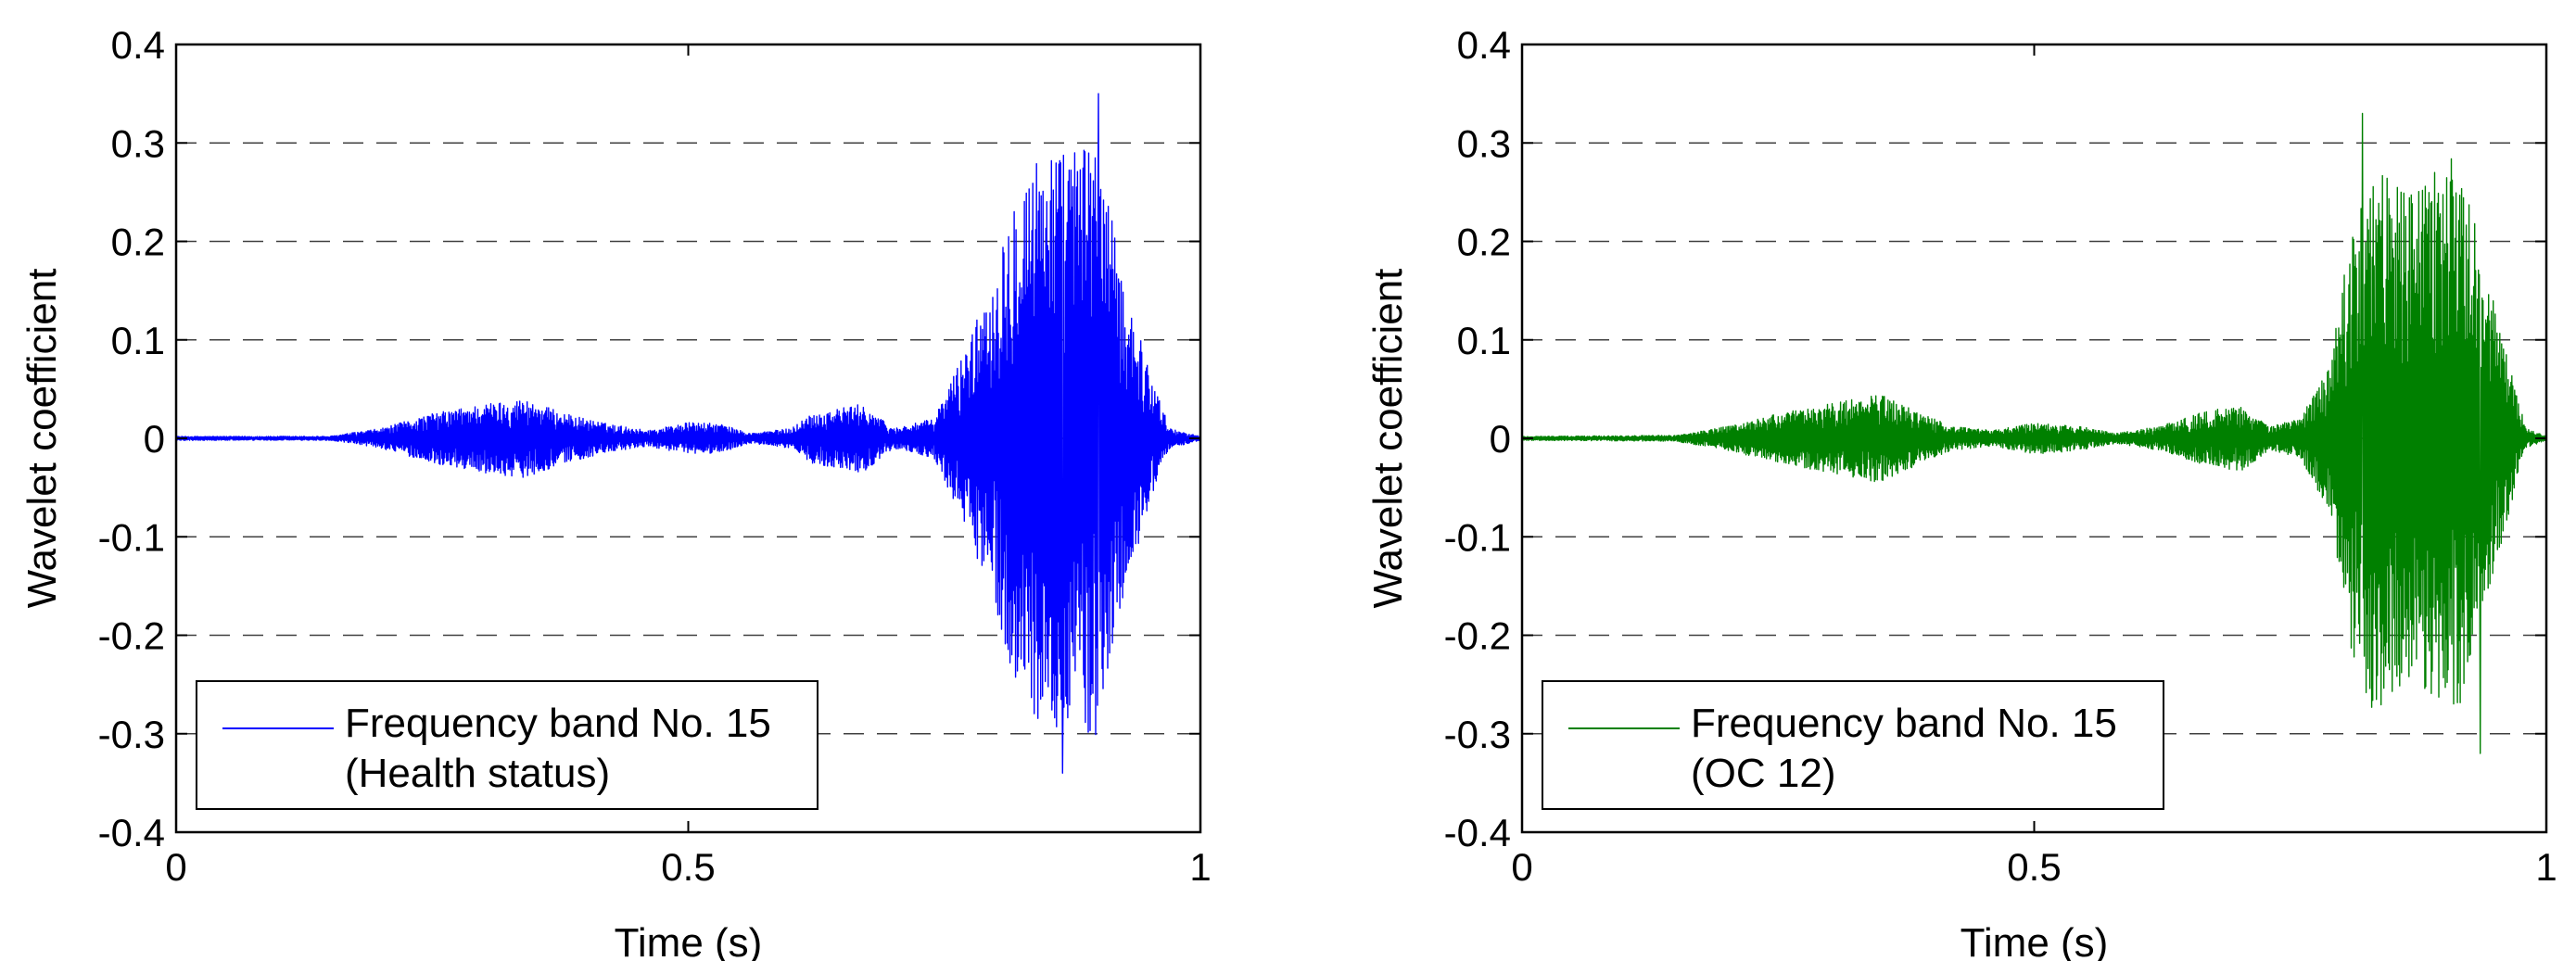 This screenshot has height=961, width=2576. Describe the element at coordinates (42, 439) in the screenshot. I see `left-y-axis-label: Wavelet coefficient` at that location.